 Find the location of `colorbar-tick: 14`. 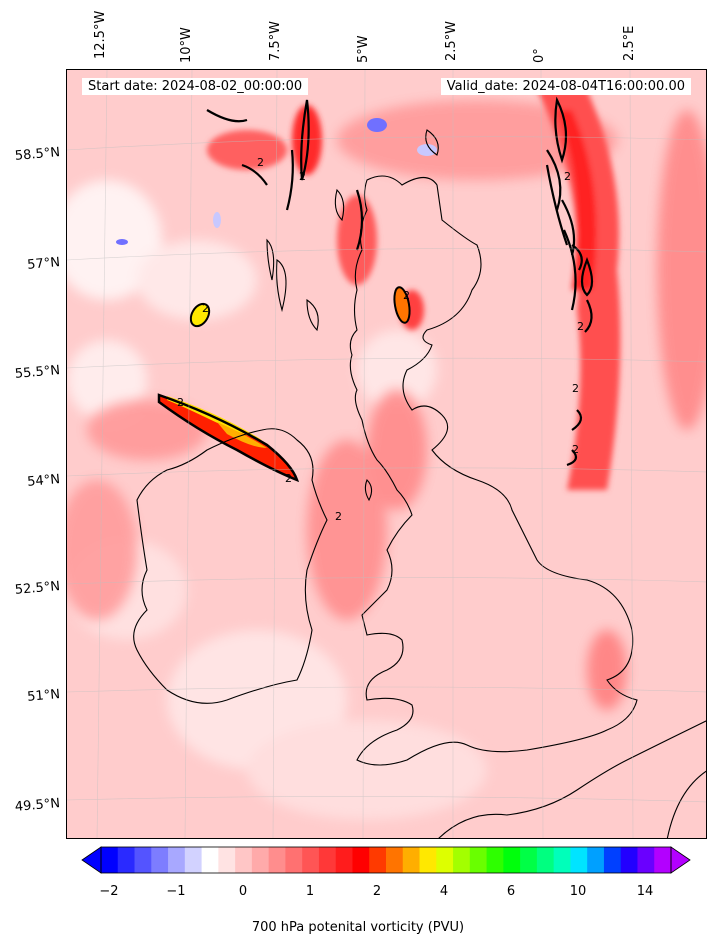

colorbar-tick: 14 is located at coordinates (645, 891).